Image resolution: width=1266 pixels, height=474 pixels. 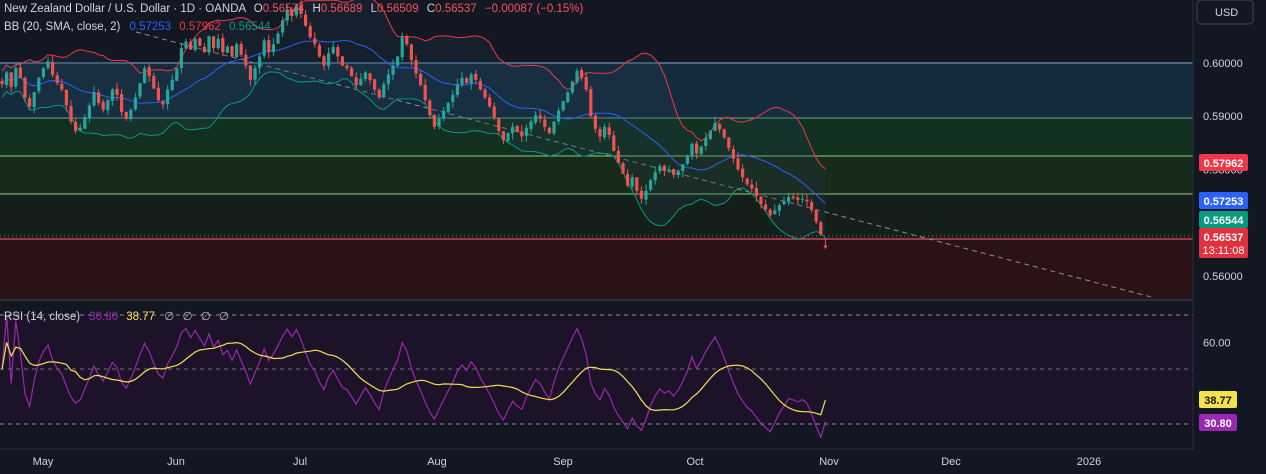 I want to click on currency-button-frame, so click(x=1225, y=12).